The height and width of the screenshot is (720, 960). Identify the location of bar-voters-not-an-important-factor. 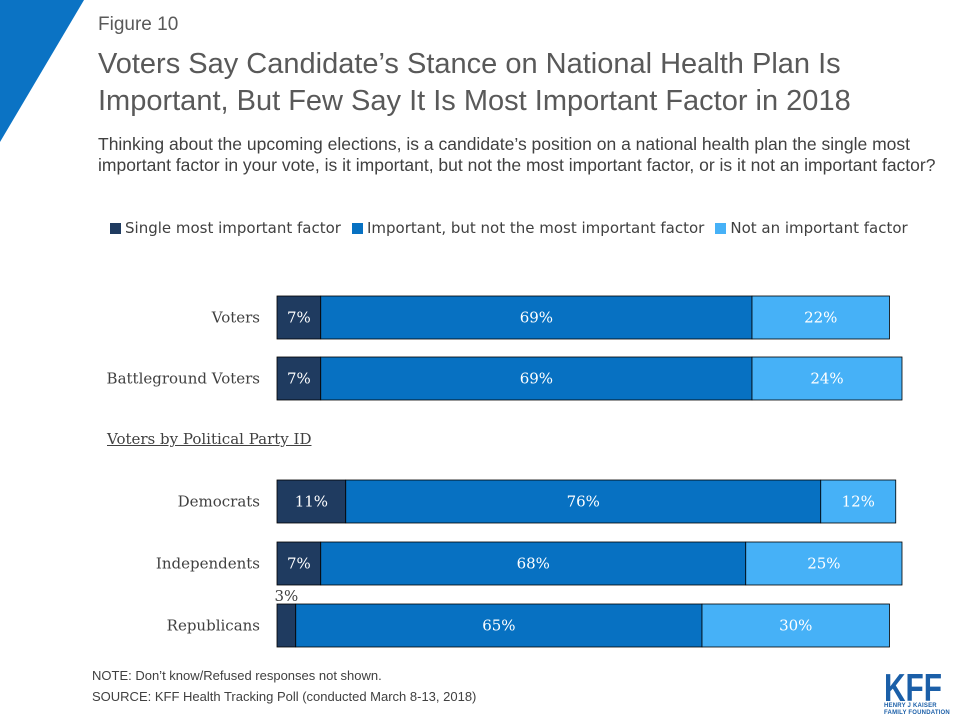
(820, 317).